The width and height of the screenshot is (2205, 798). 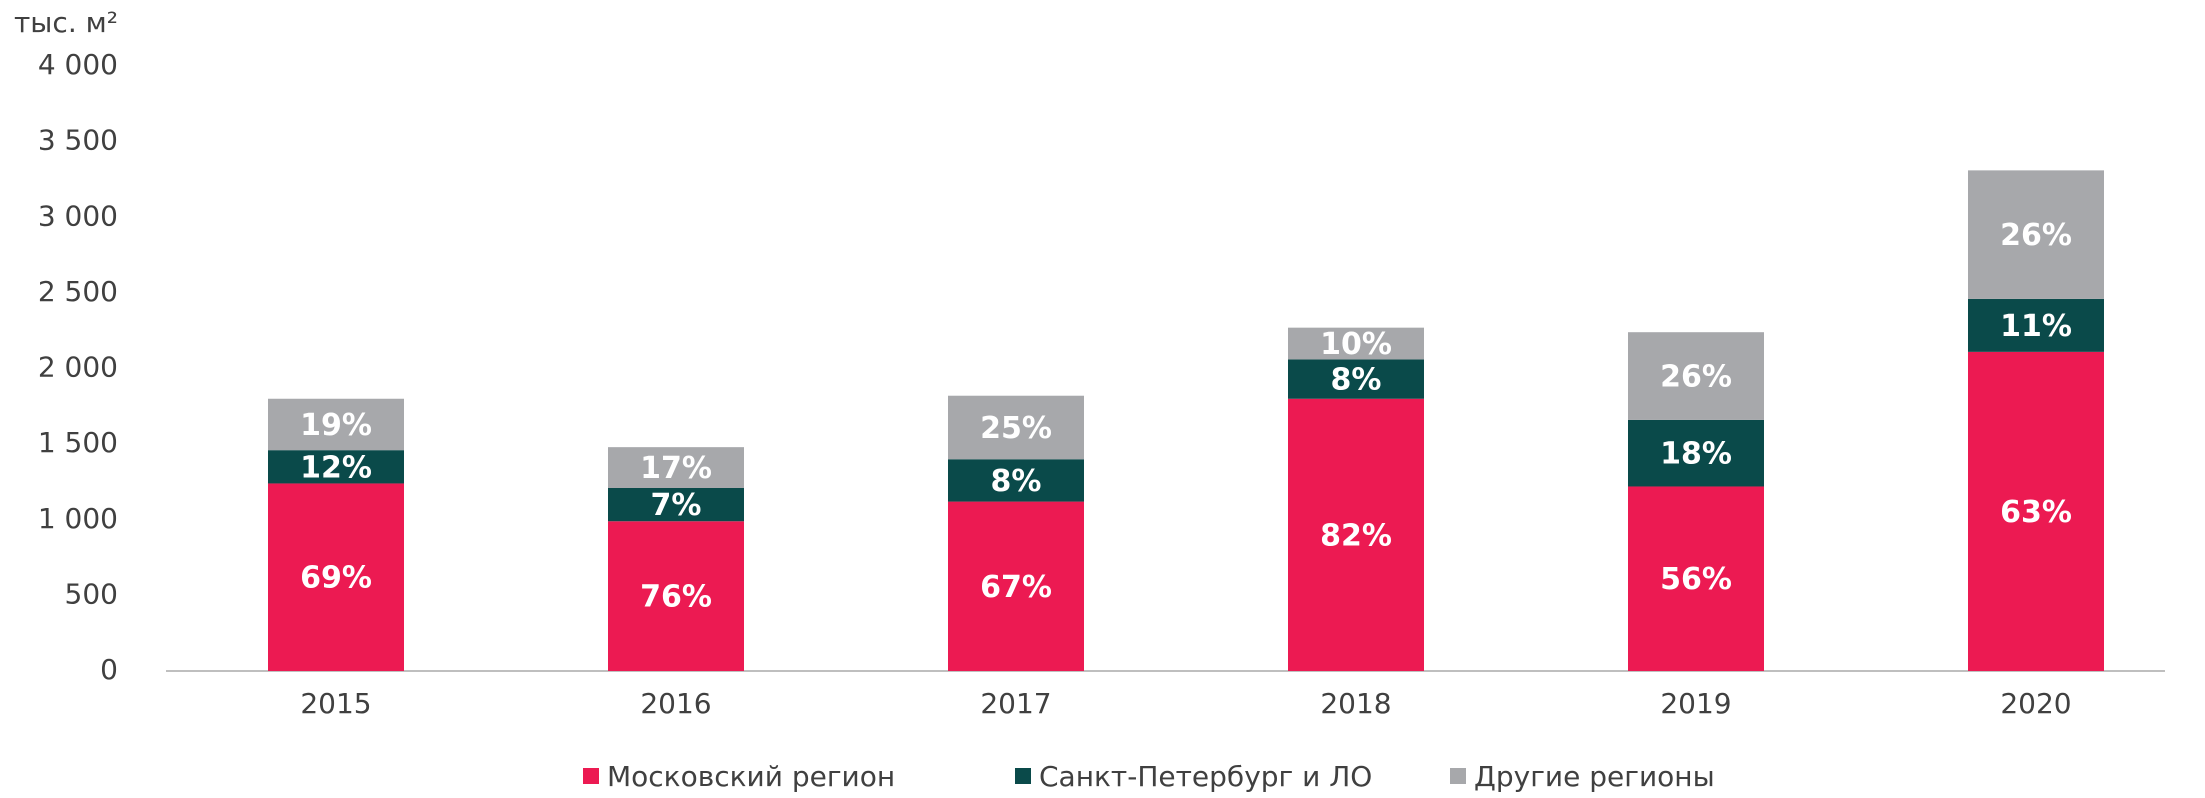 What do you see at coordinates (78, 442) in the screenshot?
I see `y-tick-label: 1 500` at bounding box center [78, 442].